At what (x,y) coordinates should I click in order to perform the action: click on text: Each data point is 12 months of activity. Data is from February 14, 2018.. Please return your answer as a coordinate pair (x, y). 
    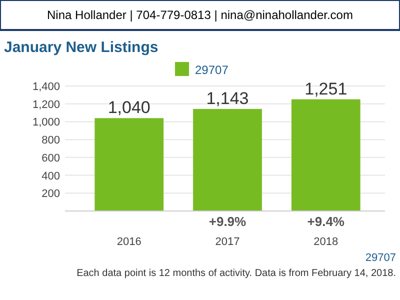
    Looking at the image, I should click on (236, 273).